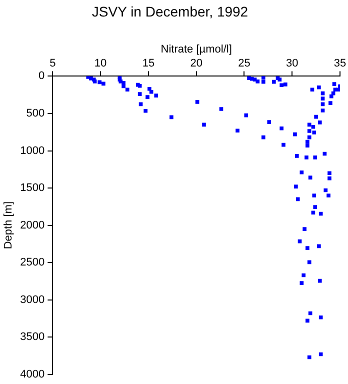 The height and width of the screenshot is (384, 348). Describe the element at coordinates (292, 64) in the screenshot. I see `x-tick-label: 30` at that location.